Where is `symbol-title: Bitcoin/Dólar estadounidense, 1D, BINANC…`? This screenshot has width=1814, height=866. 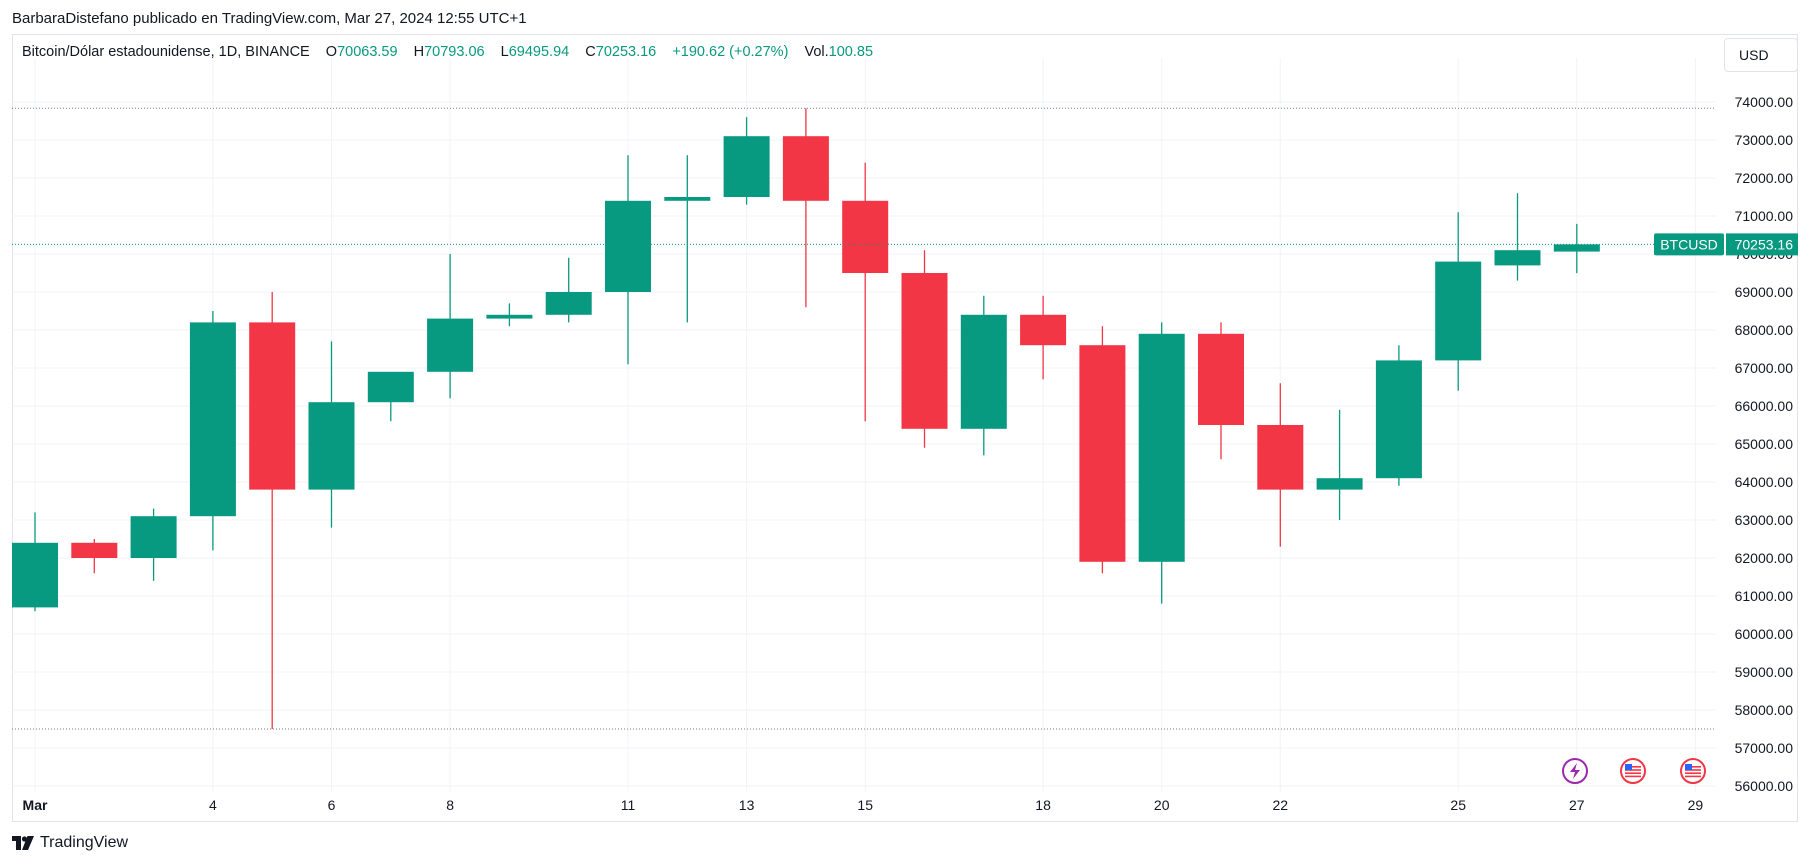
symbol-title: Bitcoin/Dólar estadounidense, 1D, BINANC… is located at coordinates (166, 52).